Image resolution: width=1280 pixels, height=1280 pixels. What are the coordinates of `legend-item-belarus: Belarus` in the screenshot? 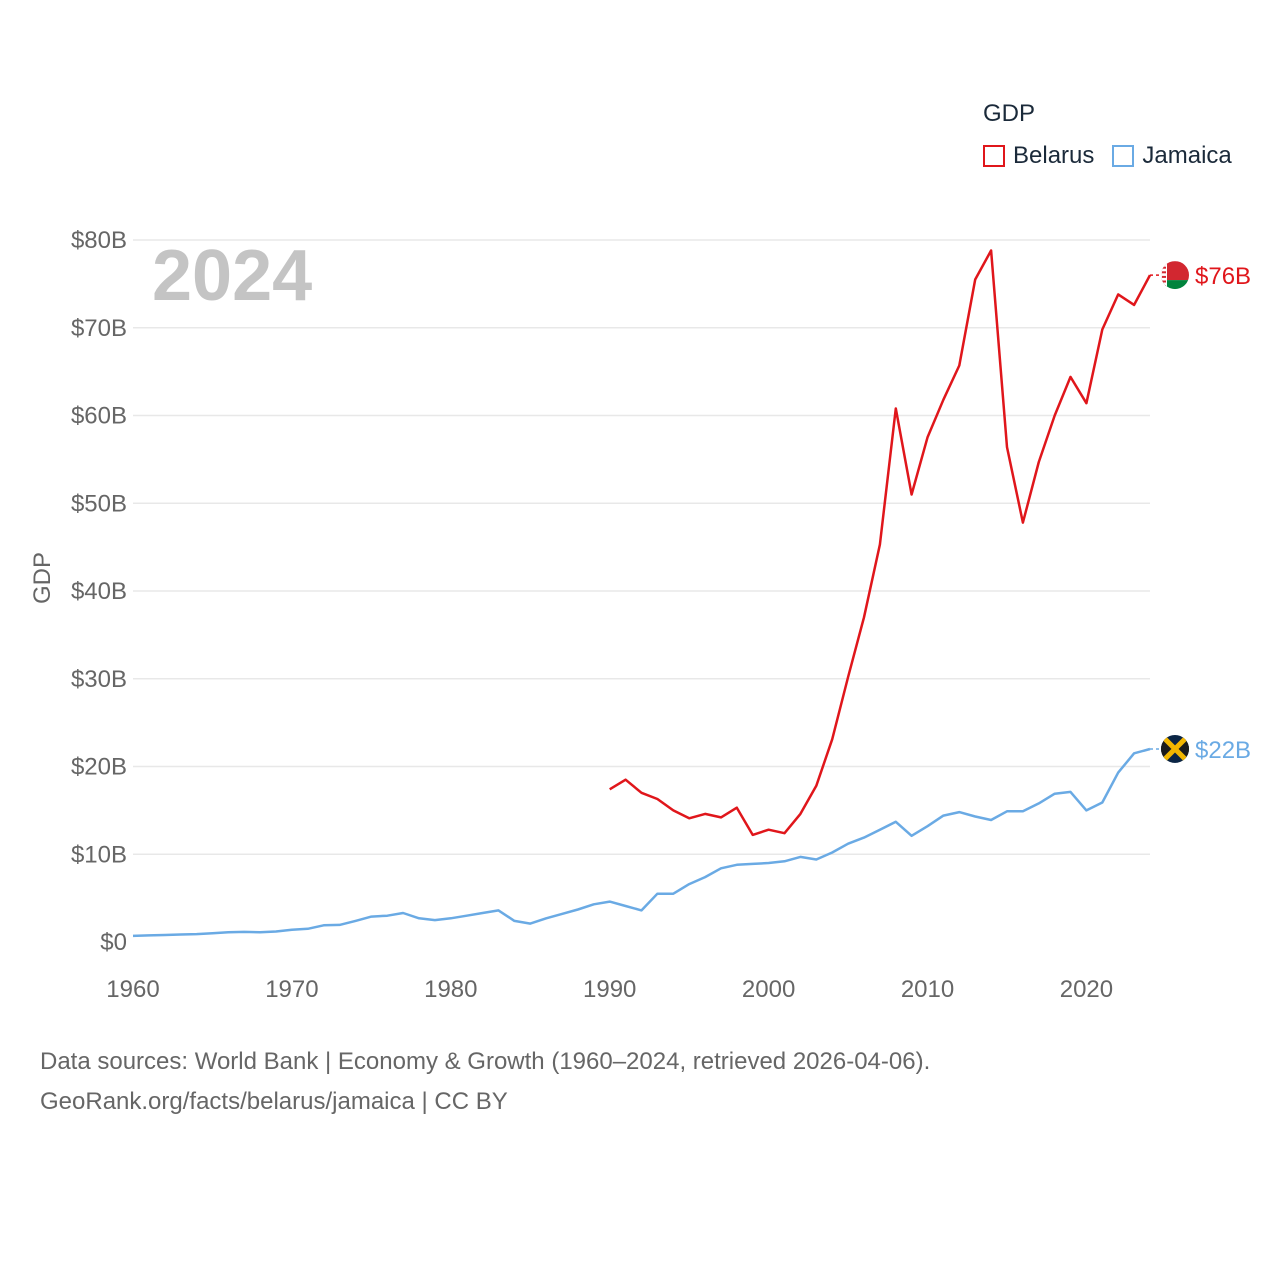 It's located at (1038, 156).